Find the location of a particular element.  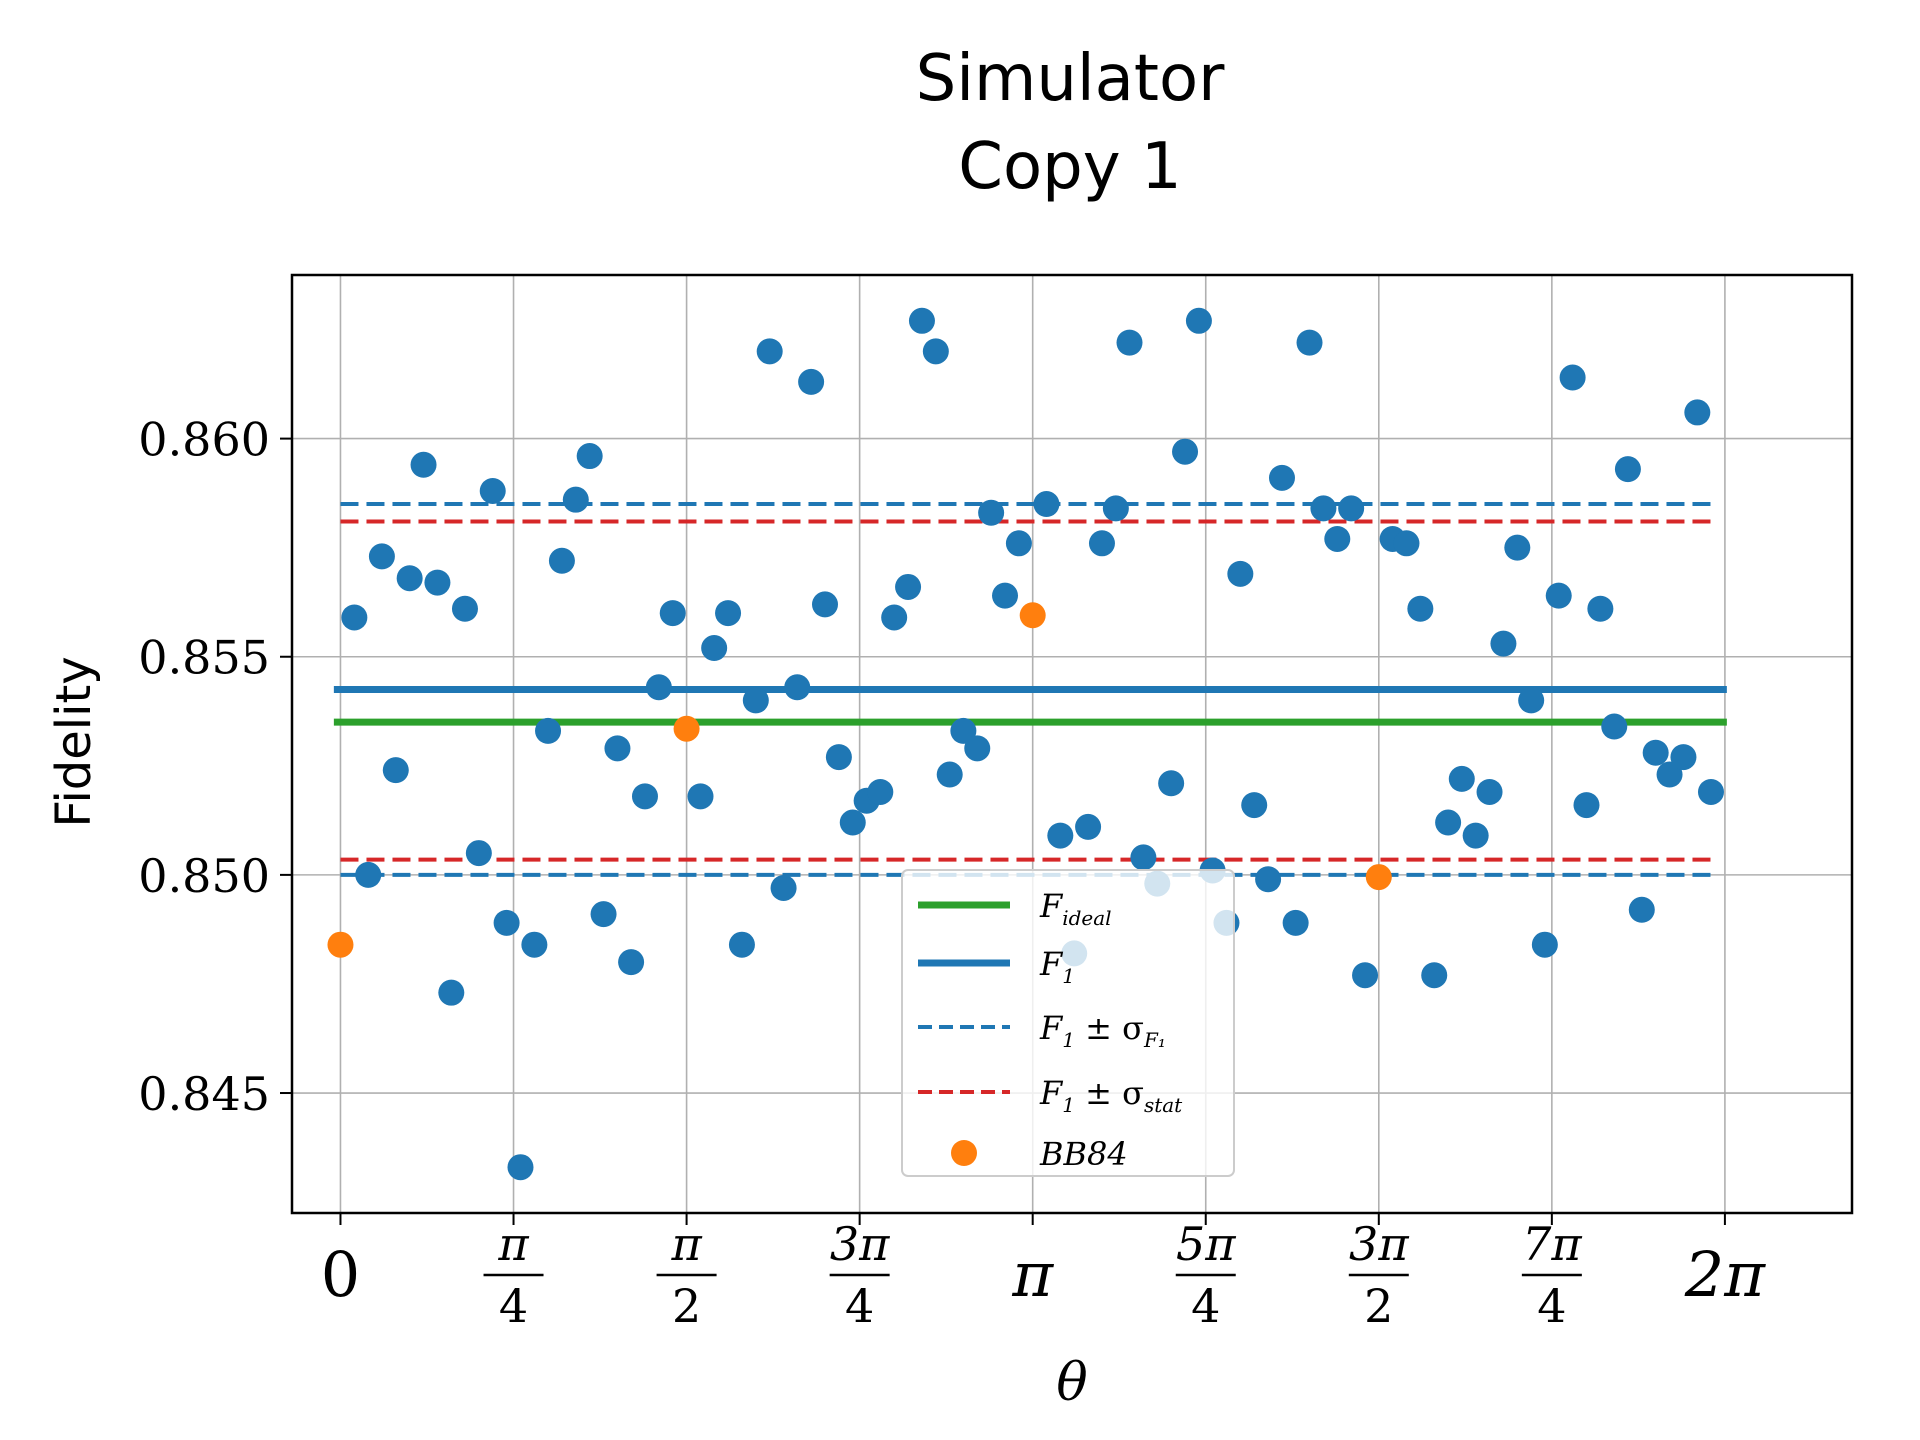

x-axis-ticks: 0 π 4 π 2 3π 4 π 5π 4 3π 2 7π 4 2π is located at coordinates (1043, 1273).